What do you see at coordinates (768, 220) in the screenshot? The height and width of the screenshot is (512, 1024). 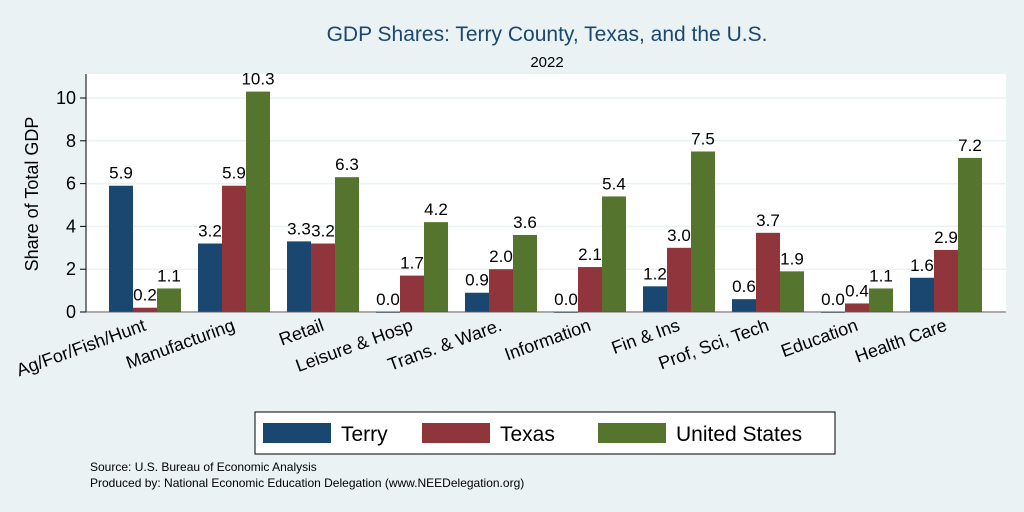 I see `data-label: 3.7` at bounding box center [768, 220].